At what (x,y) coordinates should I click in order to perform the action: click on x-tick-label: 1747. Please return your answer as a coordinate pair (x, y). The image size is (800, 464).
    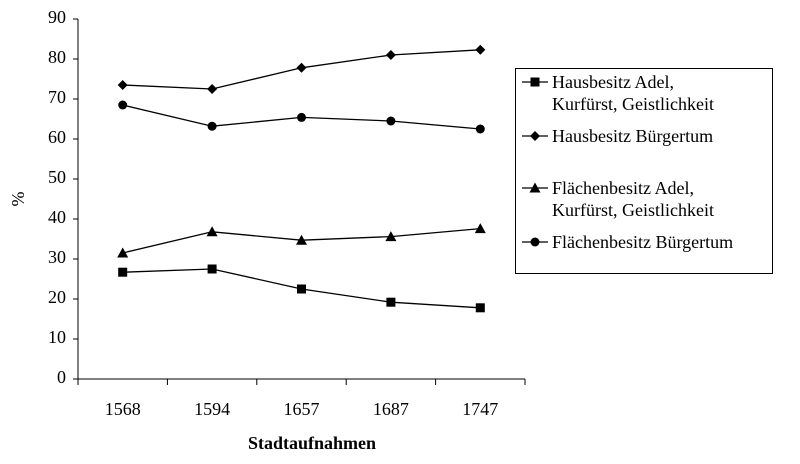
    Looking at the image, I should click on (480, 409).